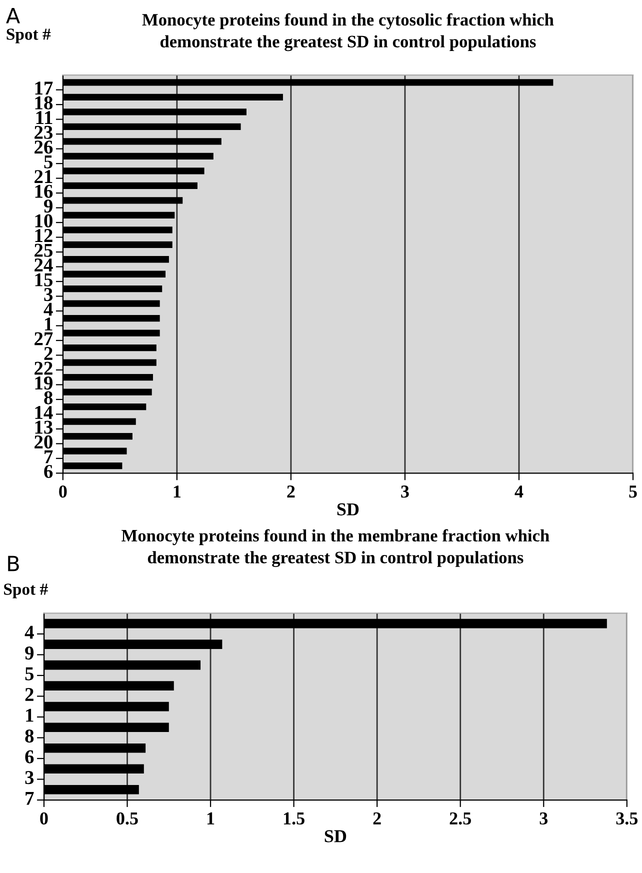  Describe the element at coordinates (294, 818) in the screenshot. I see `x-tick-label: 1.5` at that location.